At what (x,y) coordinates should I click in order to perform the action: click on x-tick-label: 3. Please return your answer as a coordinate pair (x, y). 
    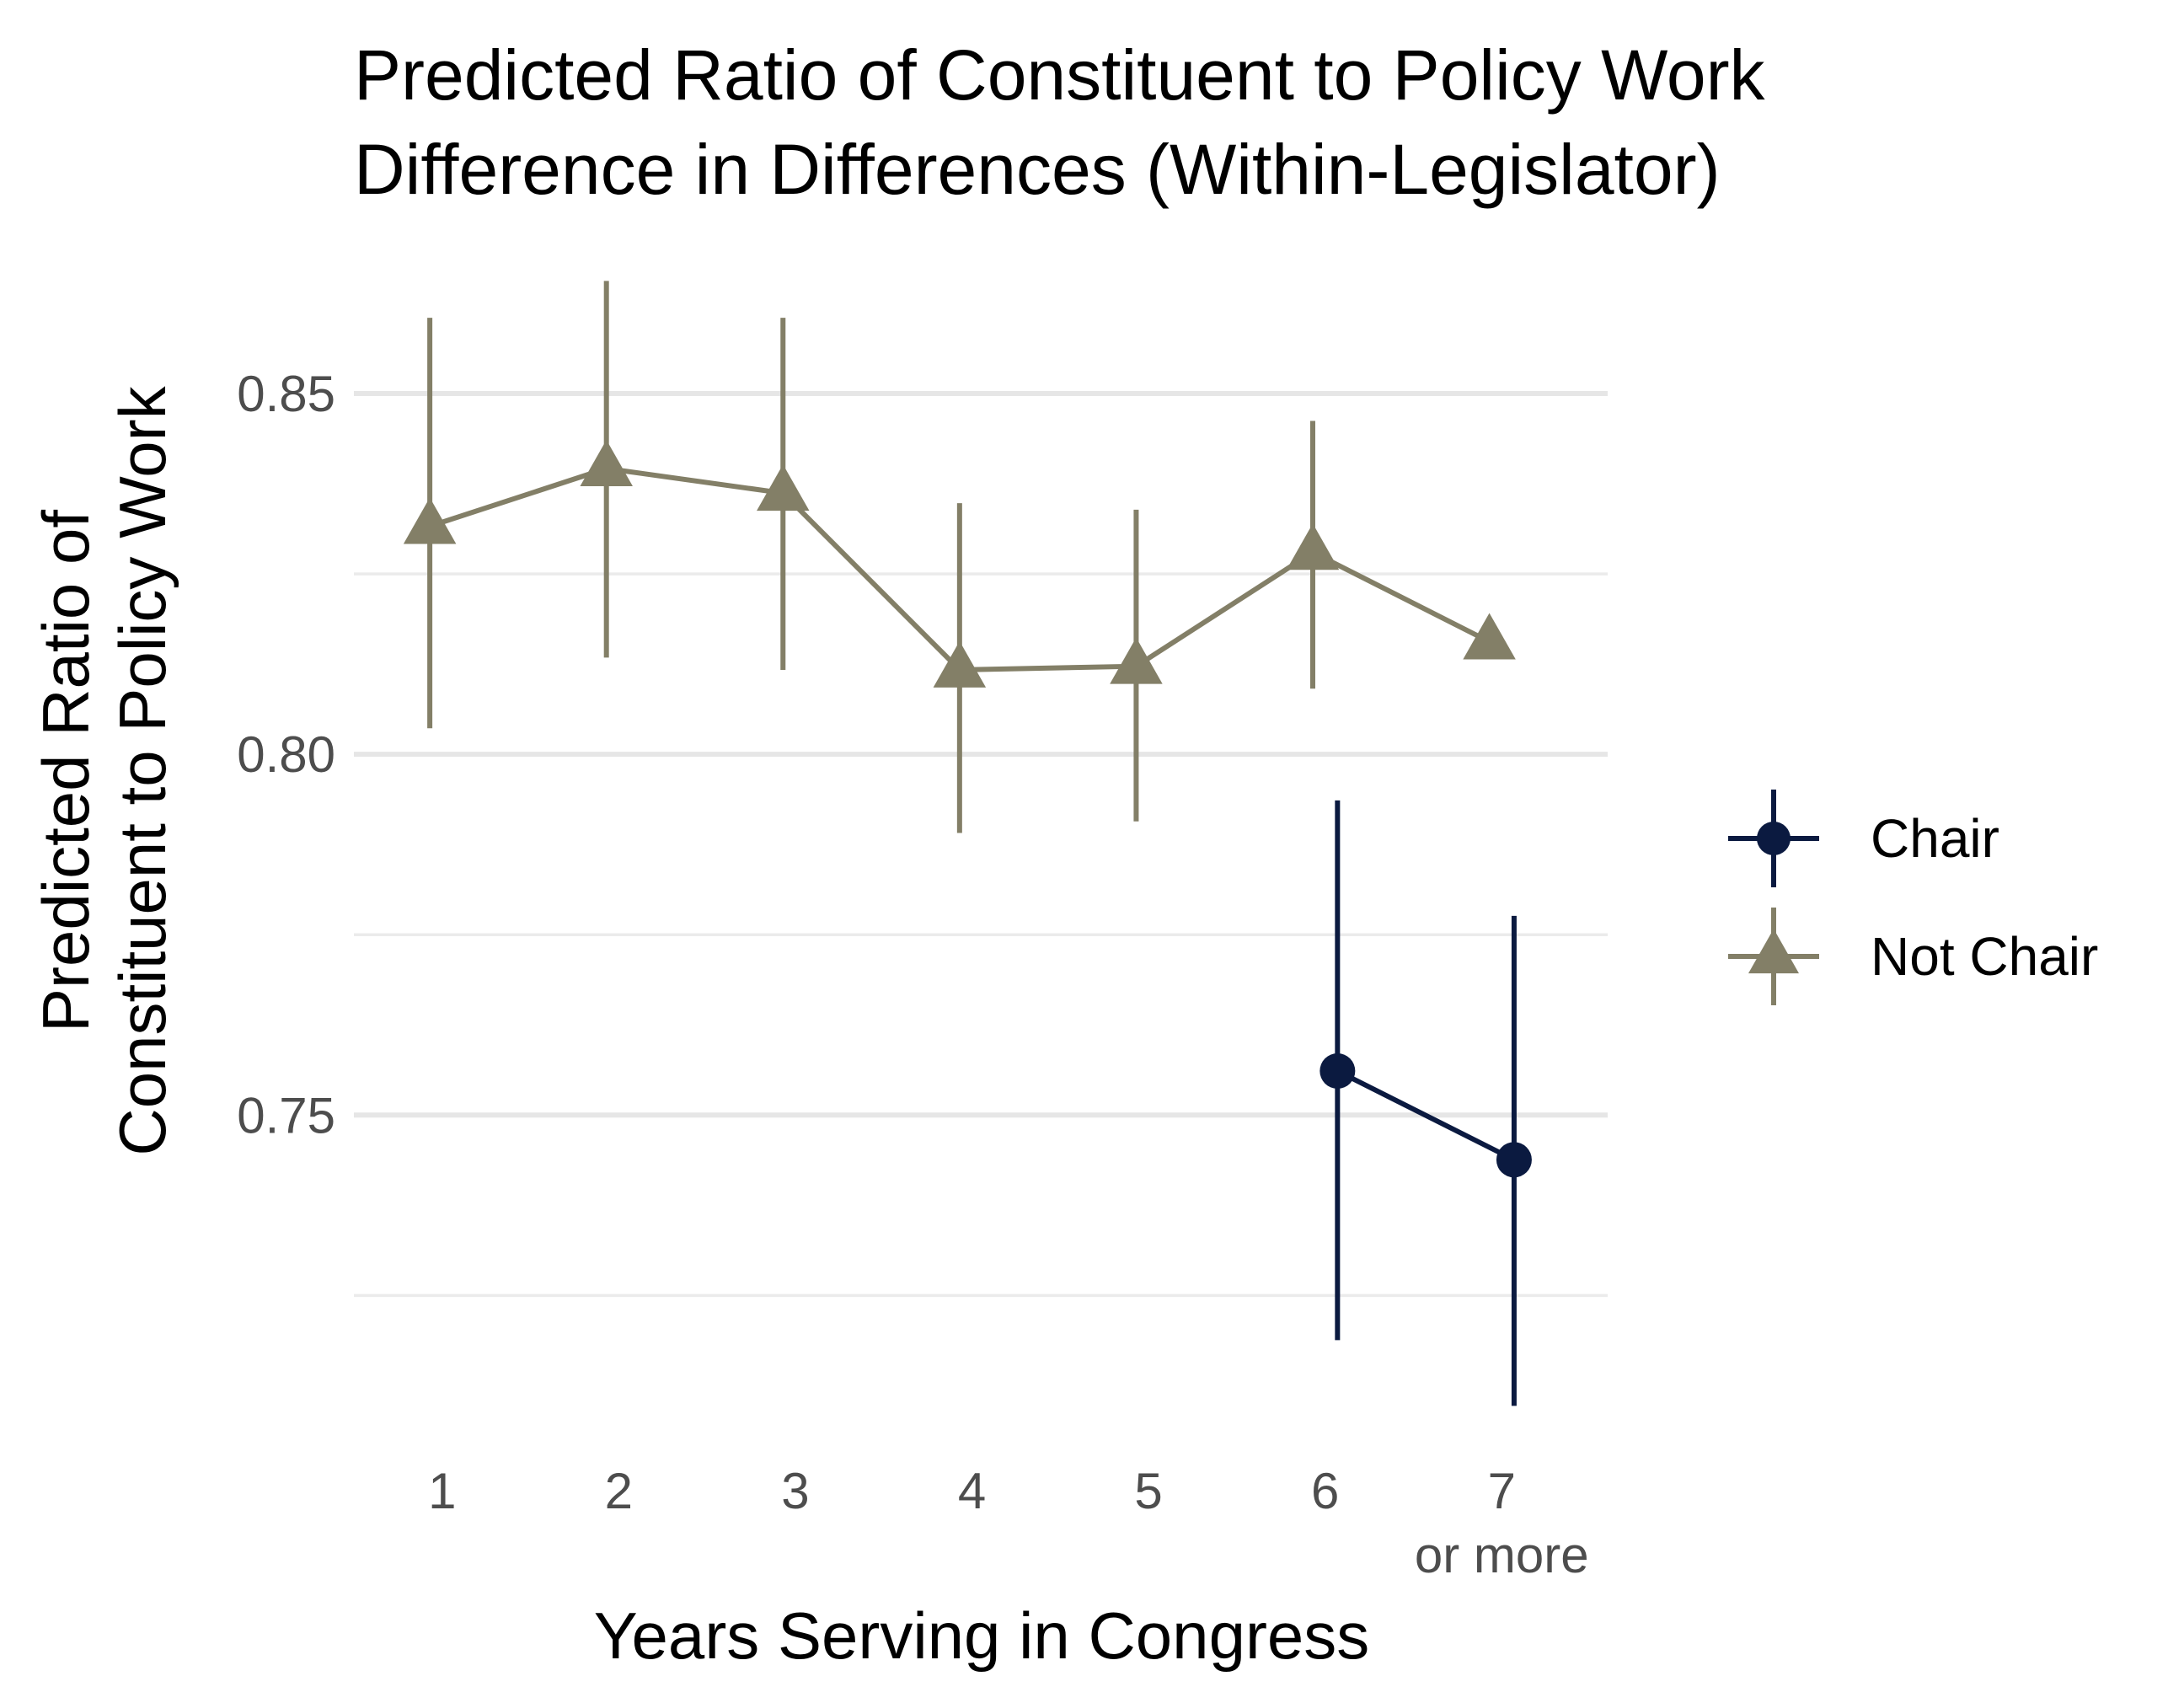
    Looking at the image, I should click on (795, 1491).